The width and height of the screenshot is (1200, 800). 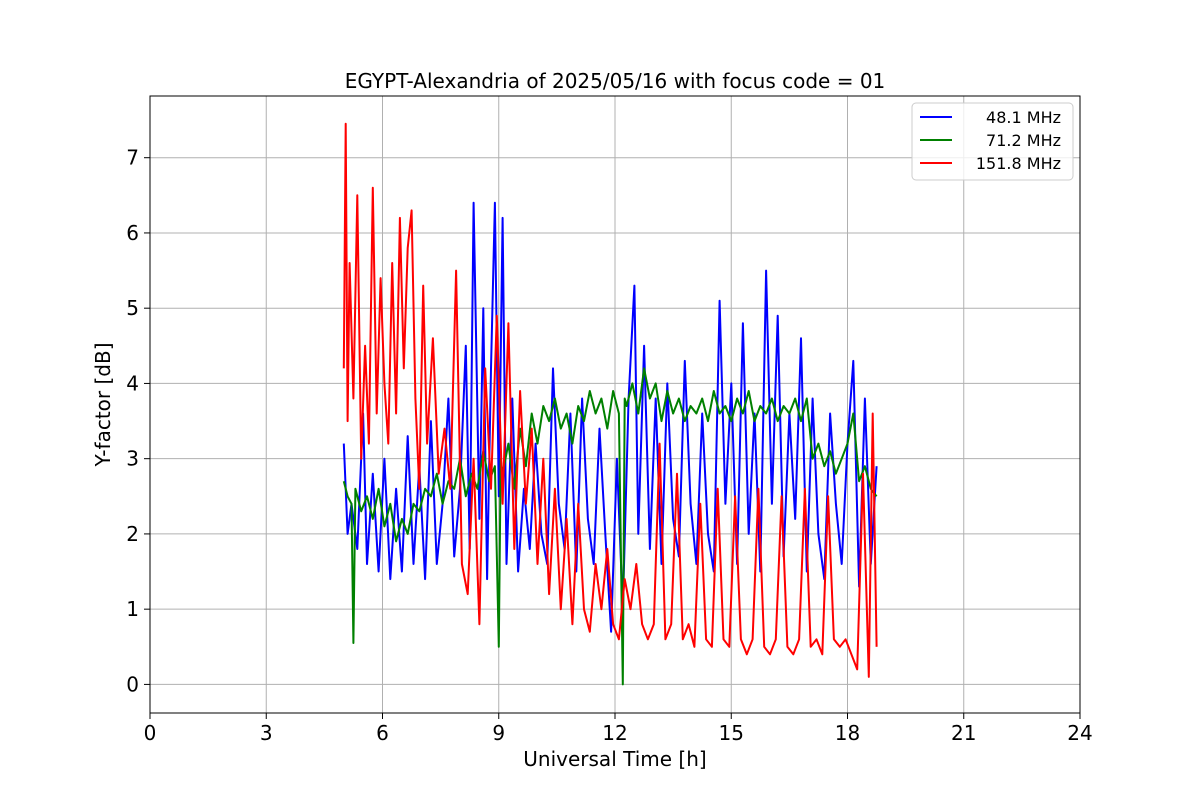 I want to click on x-tick-label: 15, so click(x=731, y=733).